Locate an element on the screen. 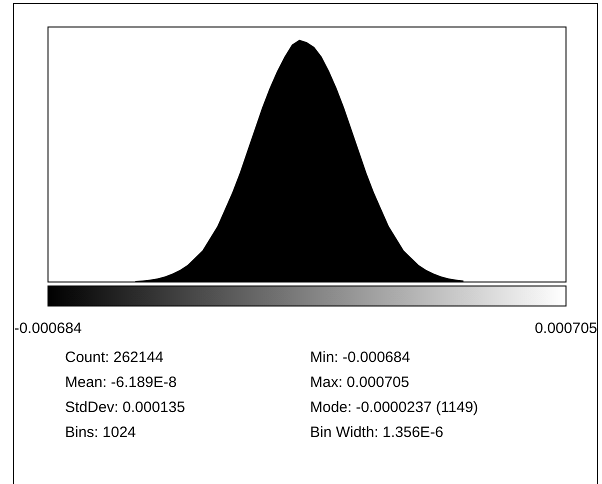 The height and width of the screenshot is (484, 602). text: Mode: -0.0000237 (1149) is located at coordinates (394, 407).